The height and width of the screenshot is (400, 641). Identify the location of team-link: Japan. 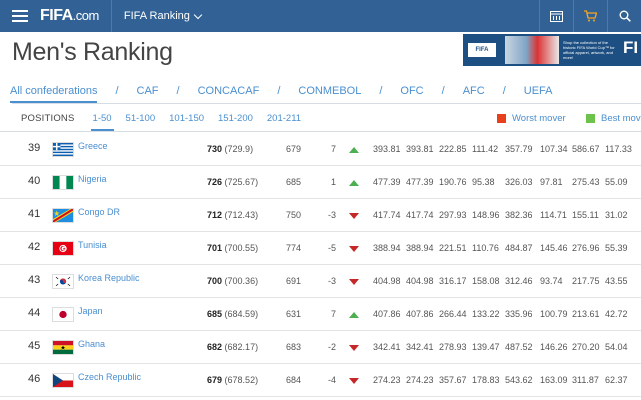
(90, 311).